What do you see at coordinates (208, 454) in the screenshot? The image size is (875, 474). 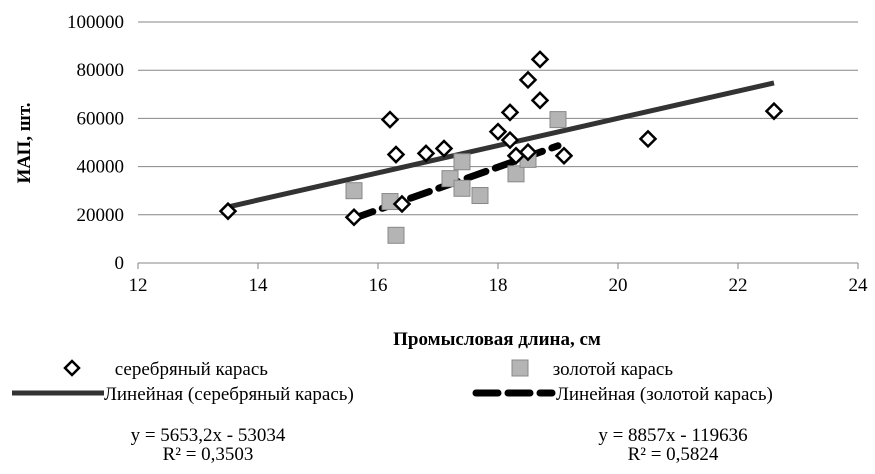 I see `equation-silver-r2: R² = 0,3503` at bounding box center [208, 454].